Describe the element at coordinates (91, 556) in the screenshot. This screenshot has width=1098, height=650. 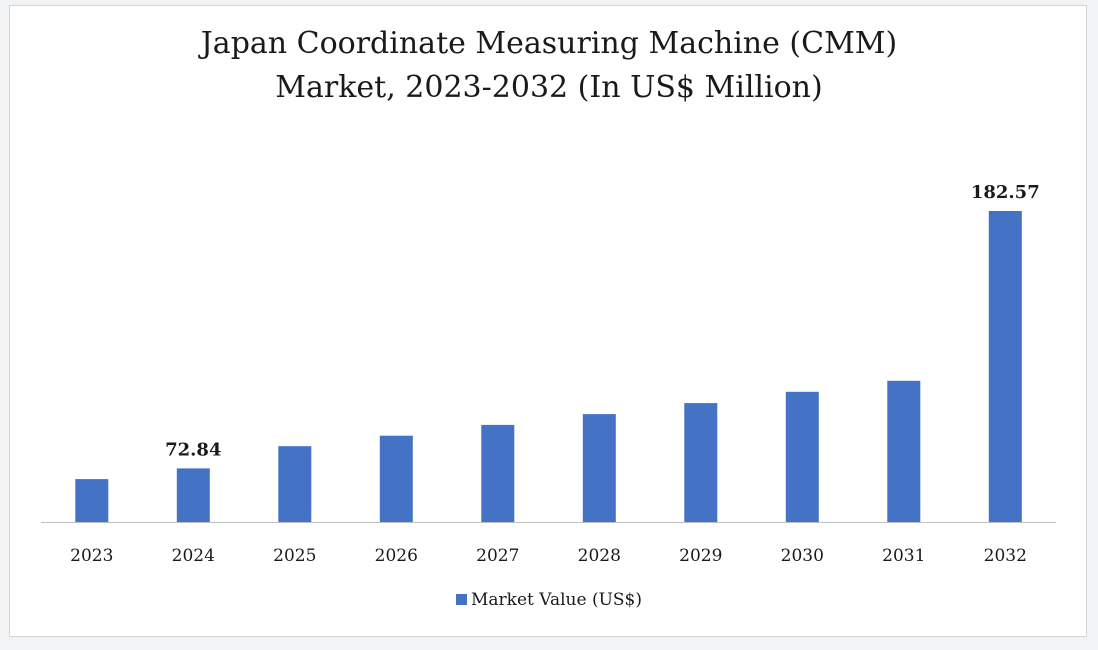
I see `x-tick-label-2023: 2023` at that location.